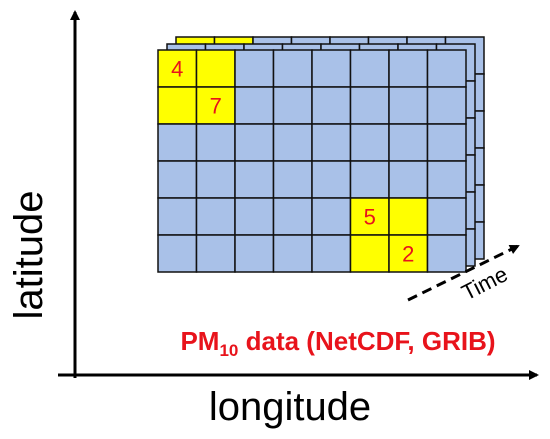 This screenshot has width=550, height=439. What do you see at coordinates (29, 255) in the screenshot?
I see `y-axis-label: latitude` at bounding box center [29, 255].